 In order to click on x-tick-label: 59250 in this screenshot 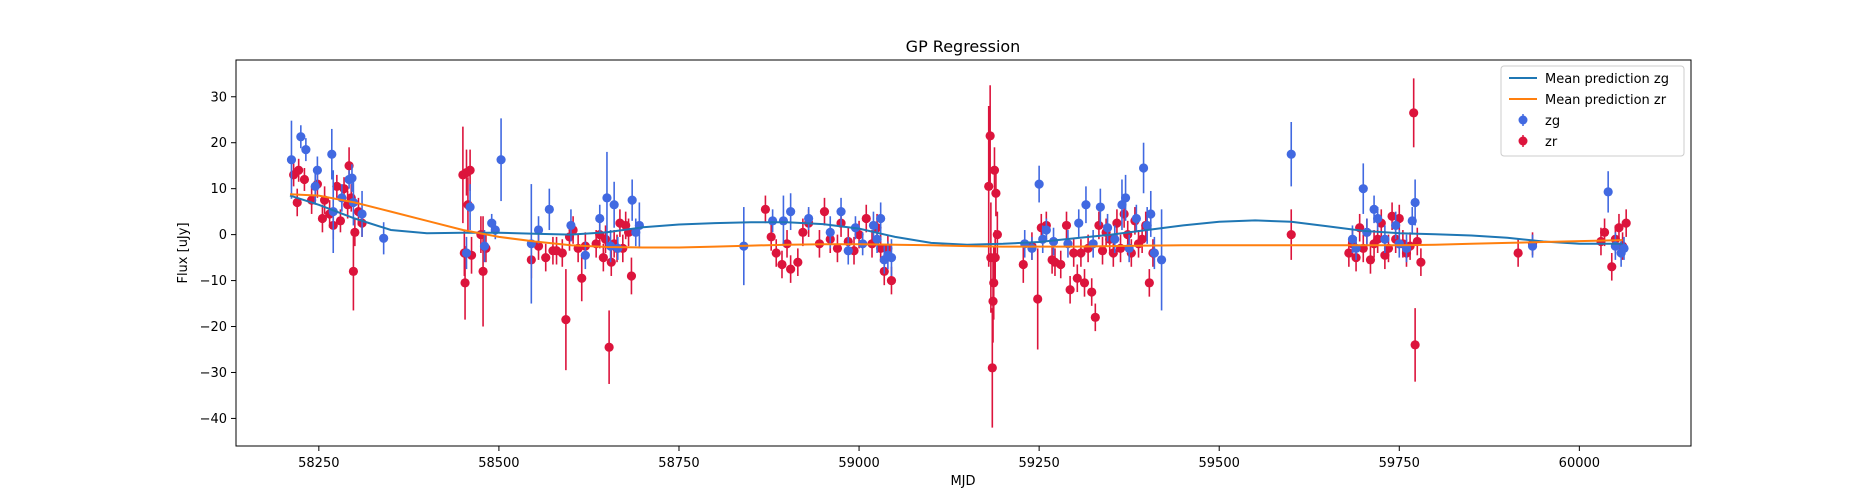, I will do `click(1038, 463)`.